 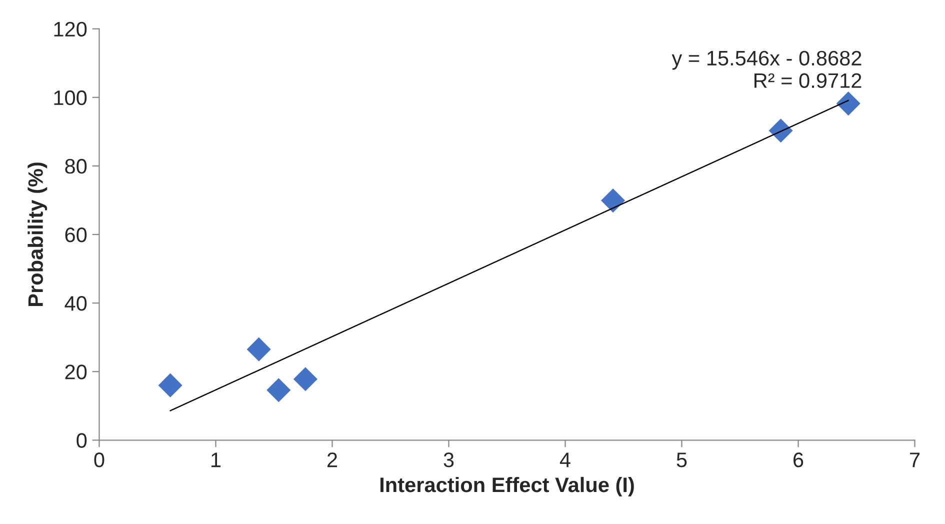 What do you see at coordinates (81, 440) in the screenshot?
I see `y-tick-label: 0` at bounding box center [81, 440].